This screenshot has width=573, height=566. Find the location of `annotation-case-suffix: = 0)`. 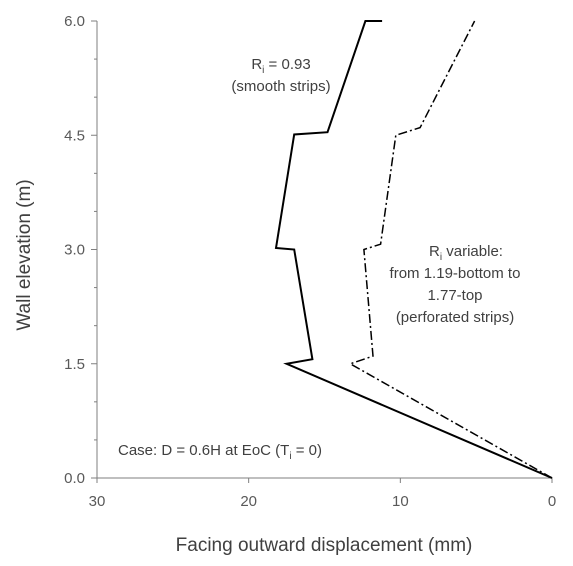

annotation-case-suffix: = 0) is located at coordinates (307, 450).